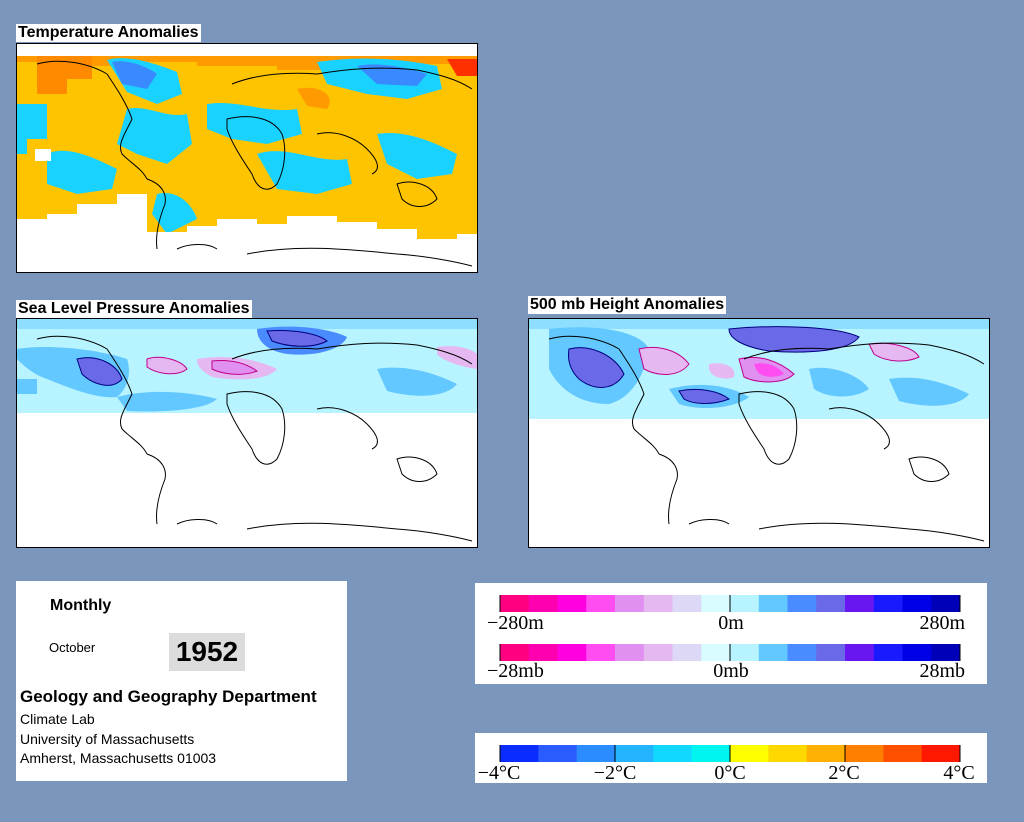 This screenshot has width=1024, height=822. What do you see at coordinates (958, 772) in the screenshot?
I see `temp-scale-label-pos4: 4°C` at bounding box center [958, 772].